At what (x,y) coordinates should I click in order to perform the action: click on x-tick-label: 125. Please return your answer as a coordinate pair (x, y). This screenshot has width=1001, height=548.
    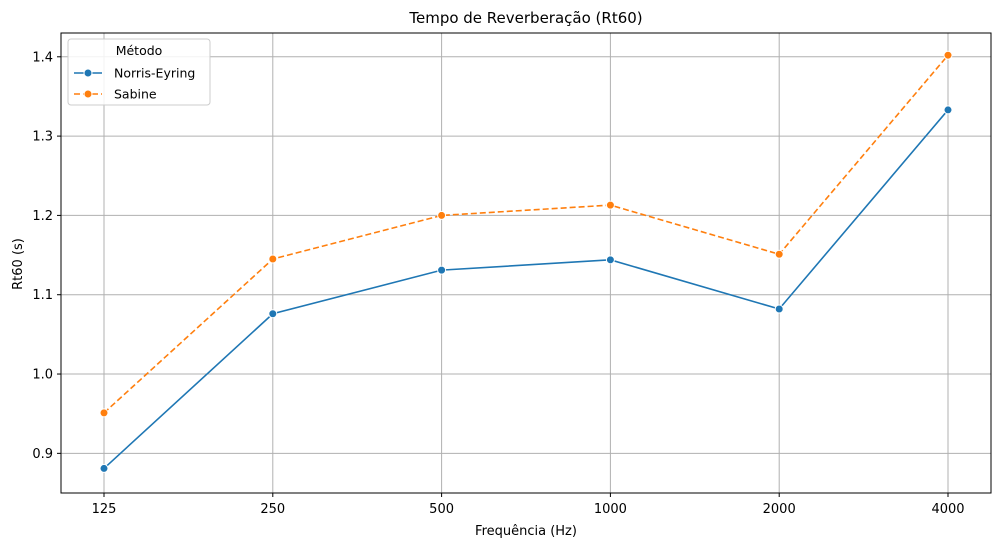
    Looking at the image, I should click on (104, 509).